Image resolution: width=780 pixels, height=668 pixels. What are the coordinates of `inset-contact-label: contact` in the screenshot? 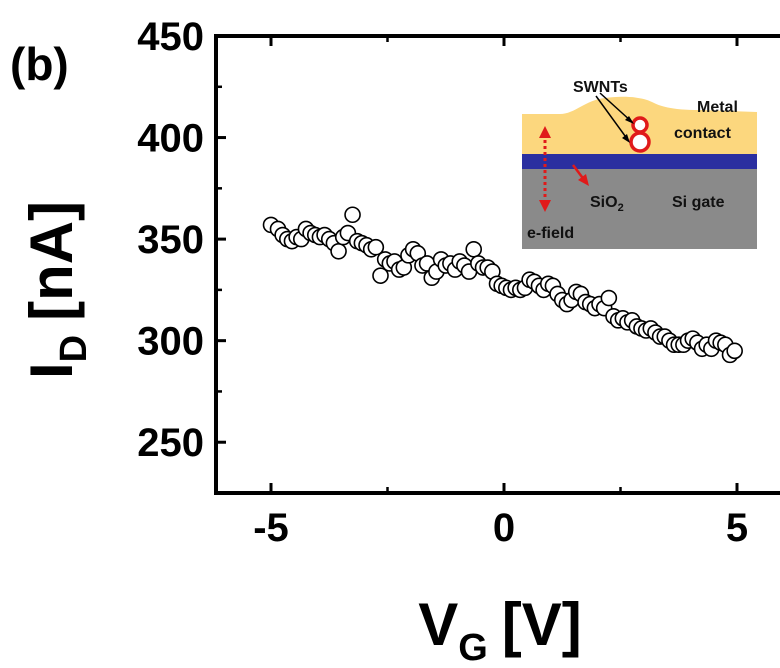 It's located at (703, 133).